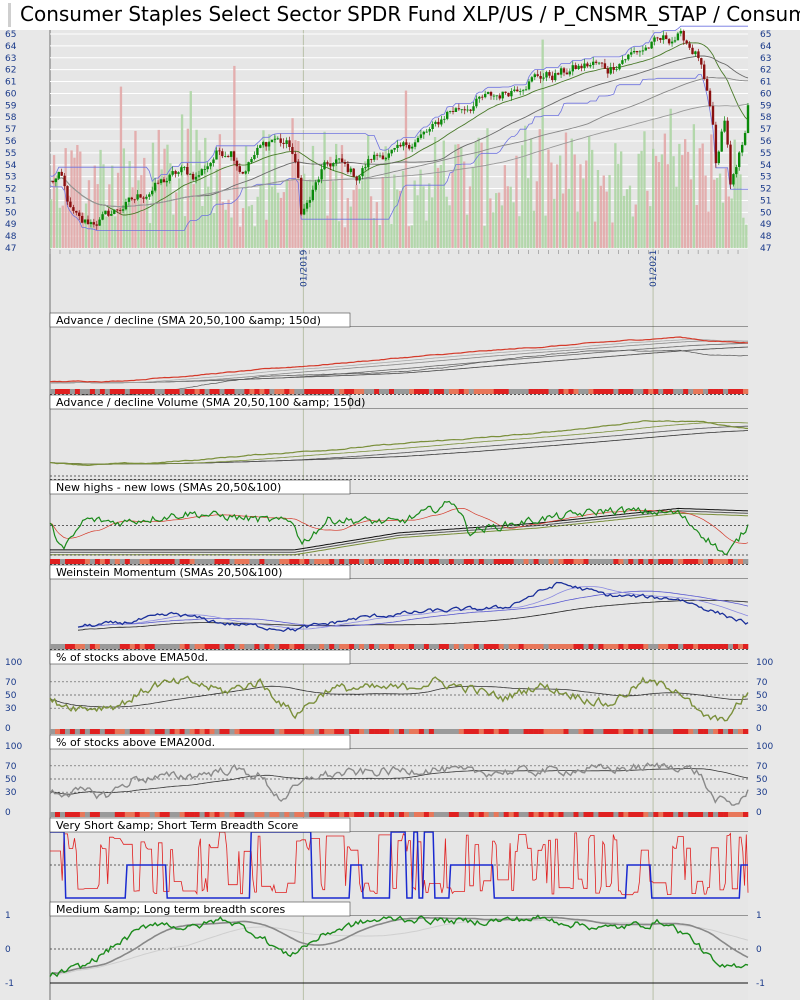 Image resolution: width=800 pixels, height=1000 pixels. Describe the element at coordinates (168, 487) in the screenshot. I see `panel-title: New highs - new lows (SMAs 20,50&100)` at that location.